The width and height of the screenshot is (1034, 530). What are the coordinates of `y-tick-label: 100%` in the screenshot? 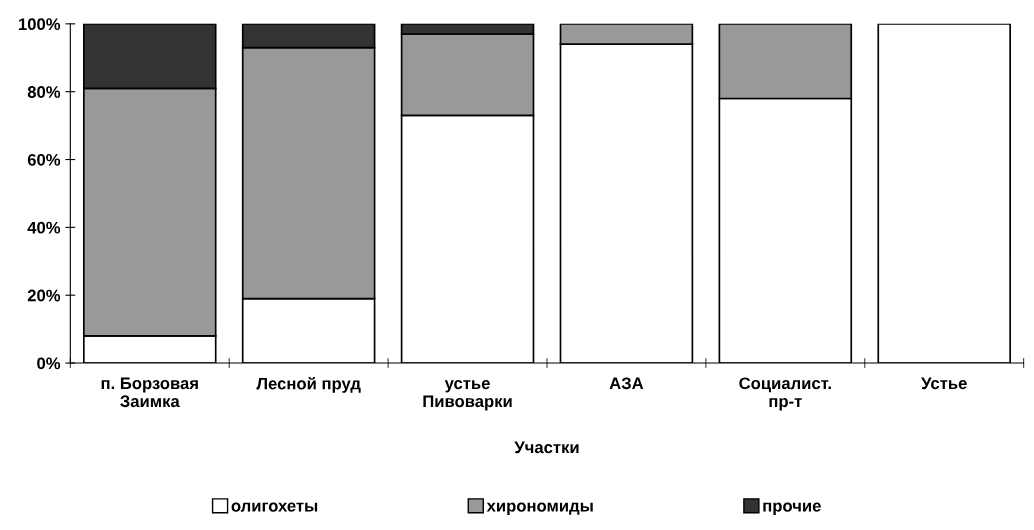 It's located at (40, 24).